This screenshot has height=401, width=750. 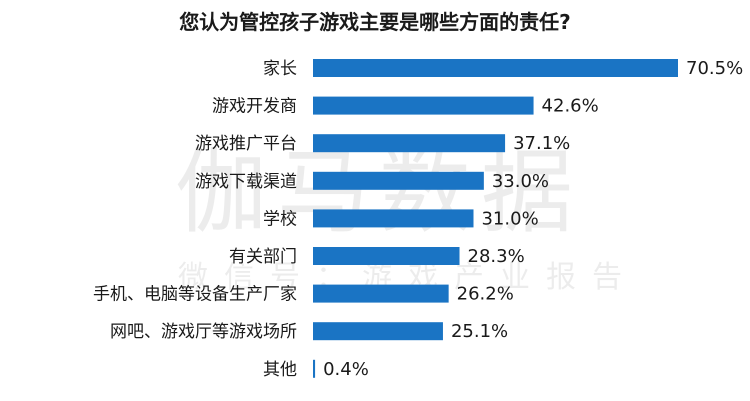 I want to click on category-label: 学校, so click(x=280, y=219).